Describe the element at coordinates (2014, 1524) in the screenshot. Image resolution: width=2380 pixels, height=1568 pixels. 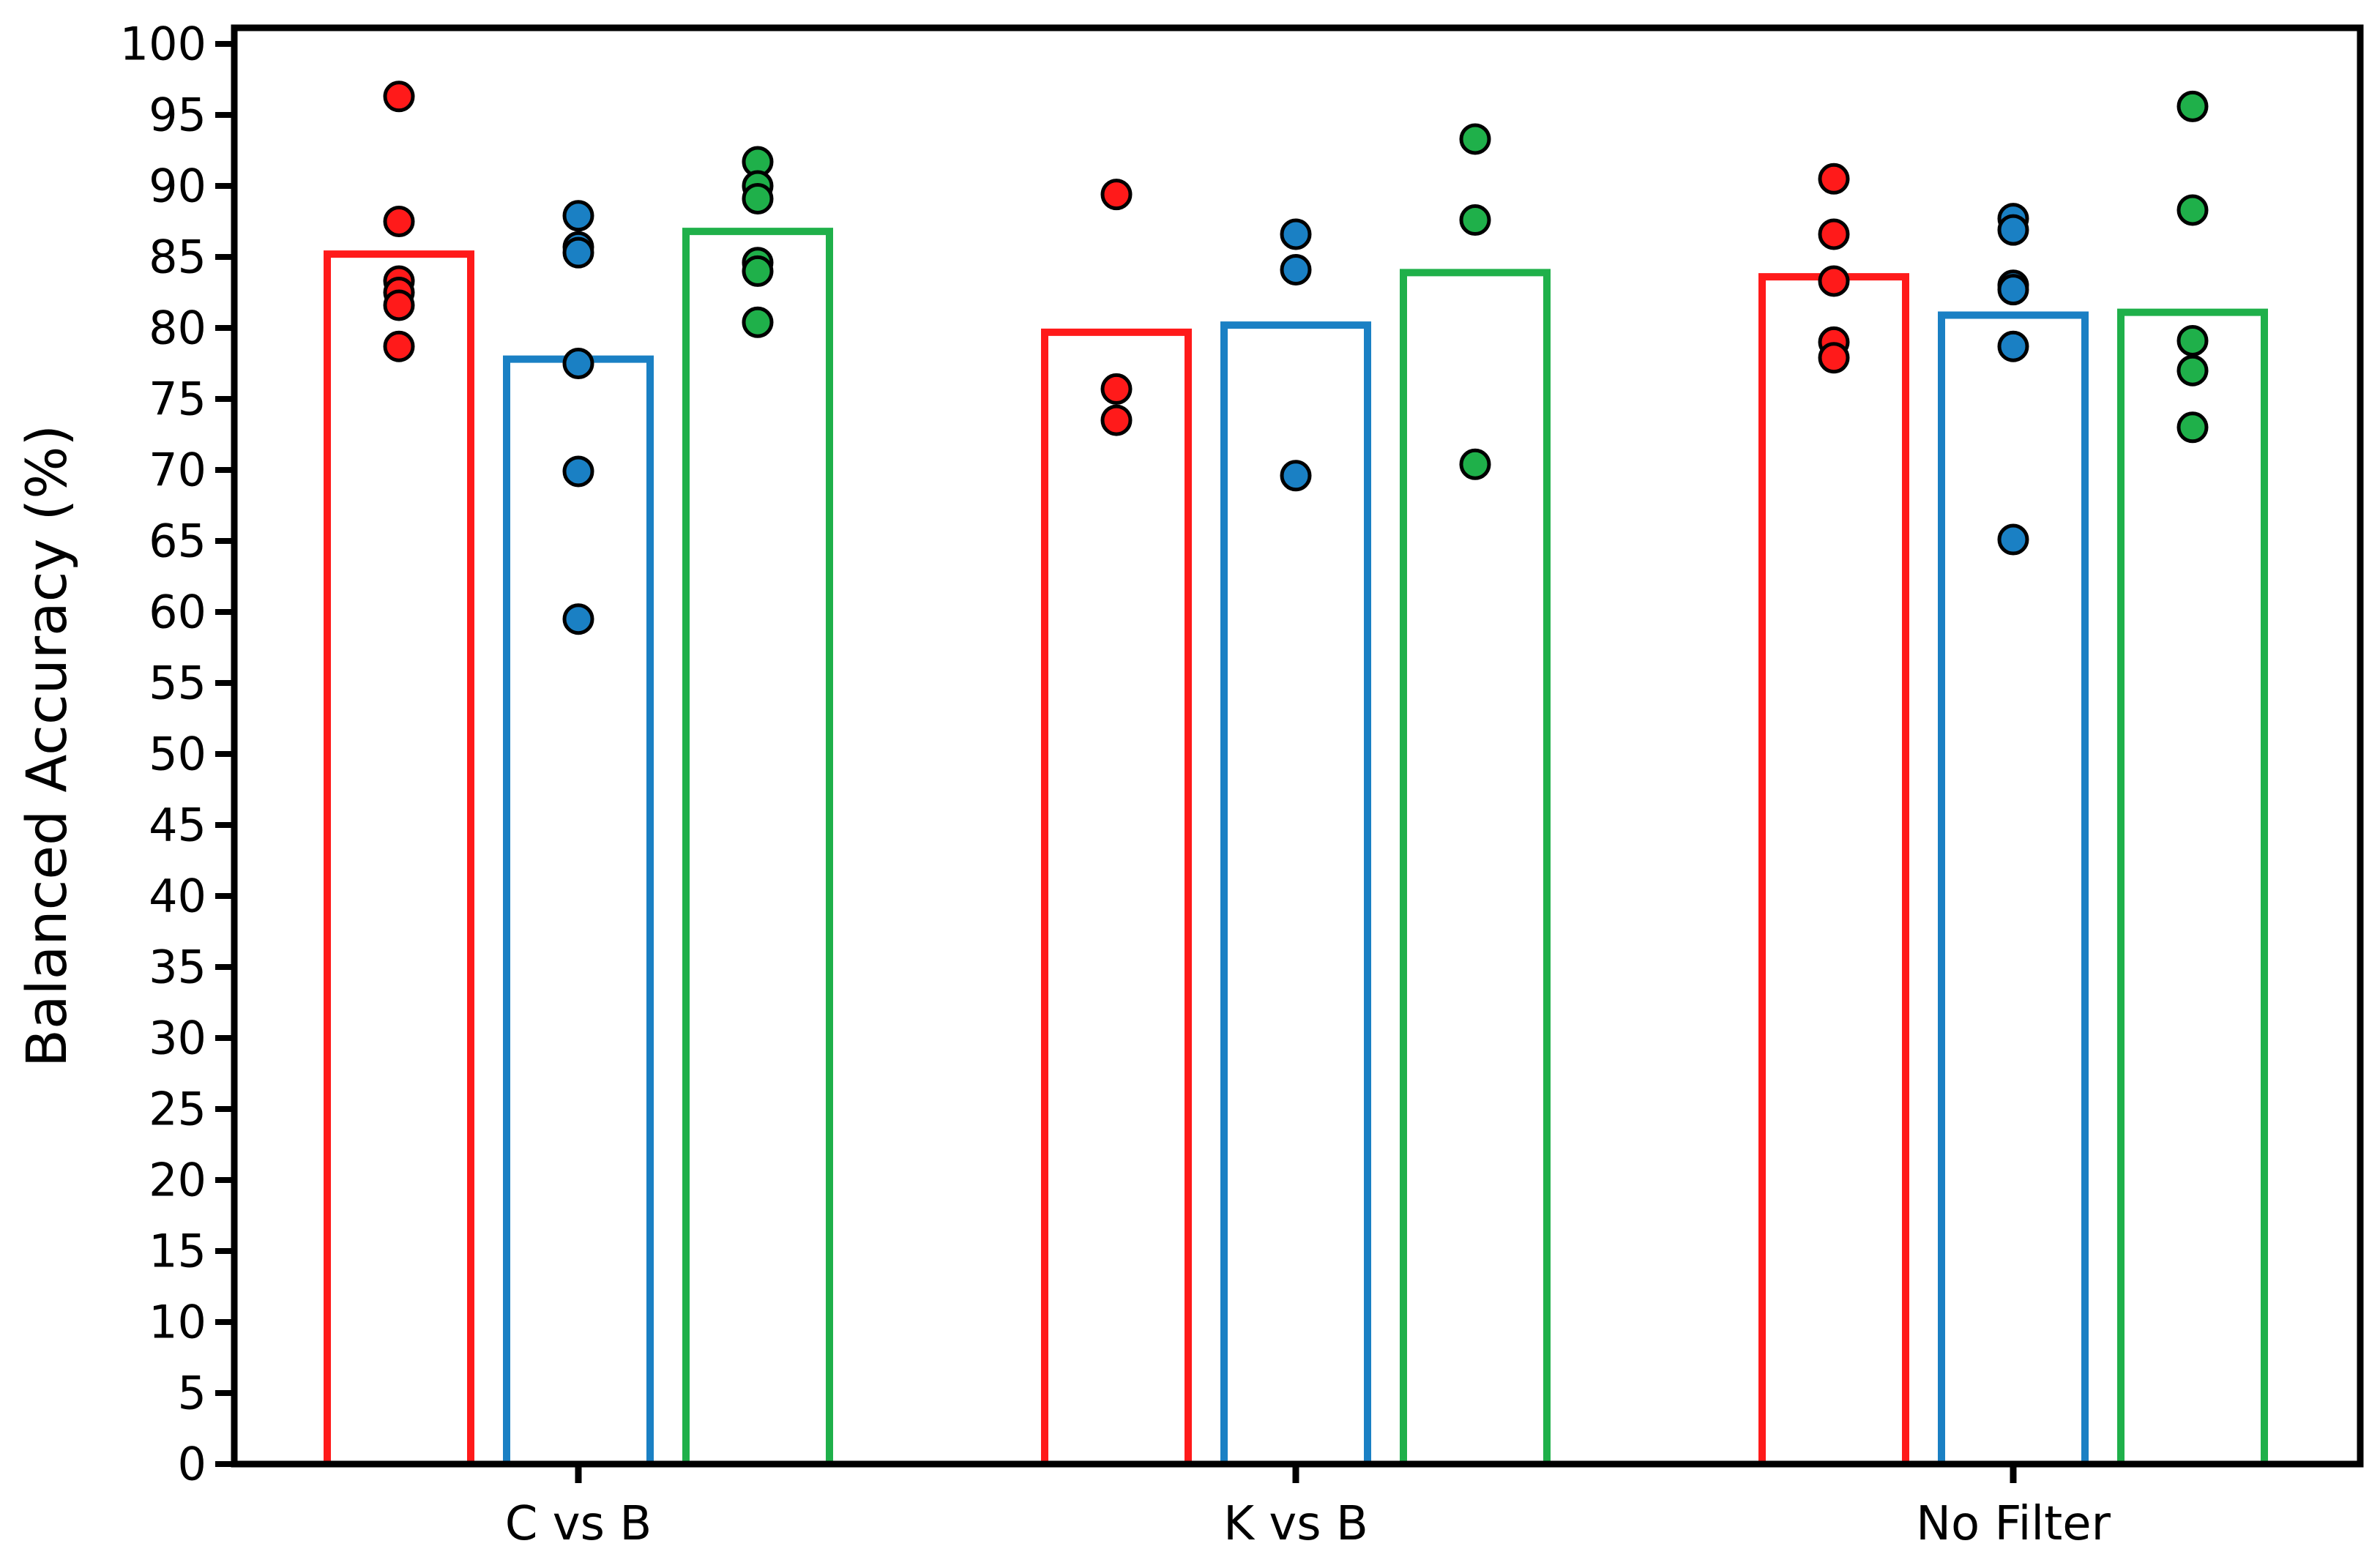
I see `x-tick-label: No Filter` at that location.